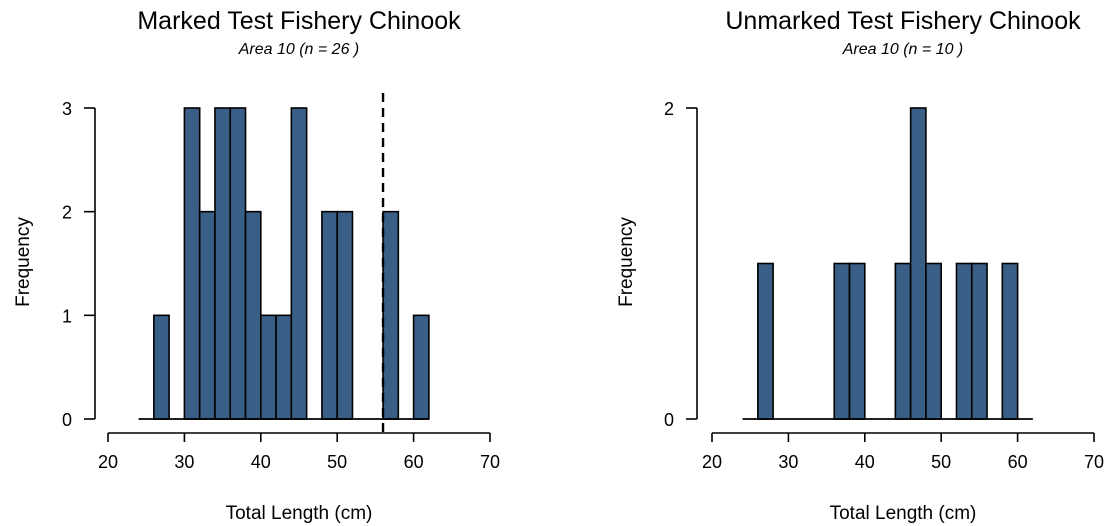  What do you see at coordinates (299, 49) in the screenshot?
I see `marked-chart-subtitle: Area 10 (n = 26 )` at bounding box center [299, 49].